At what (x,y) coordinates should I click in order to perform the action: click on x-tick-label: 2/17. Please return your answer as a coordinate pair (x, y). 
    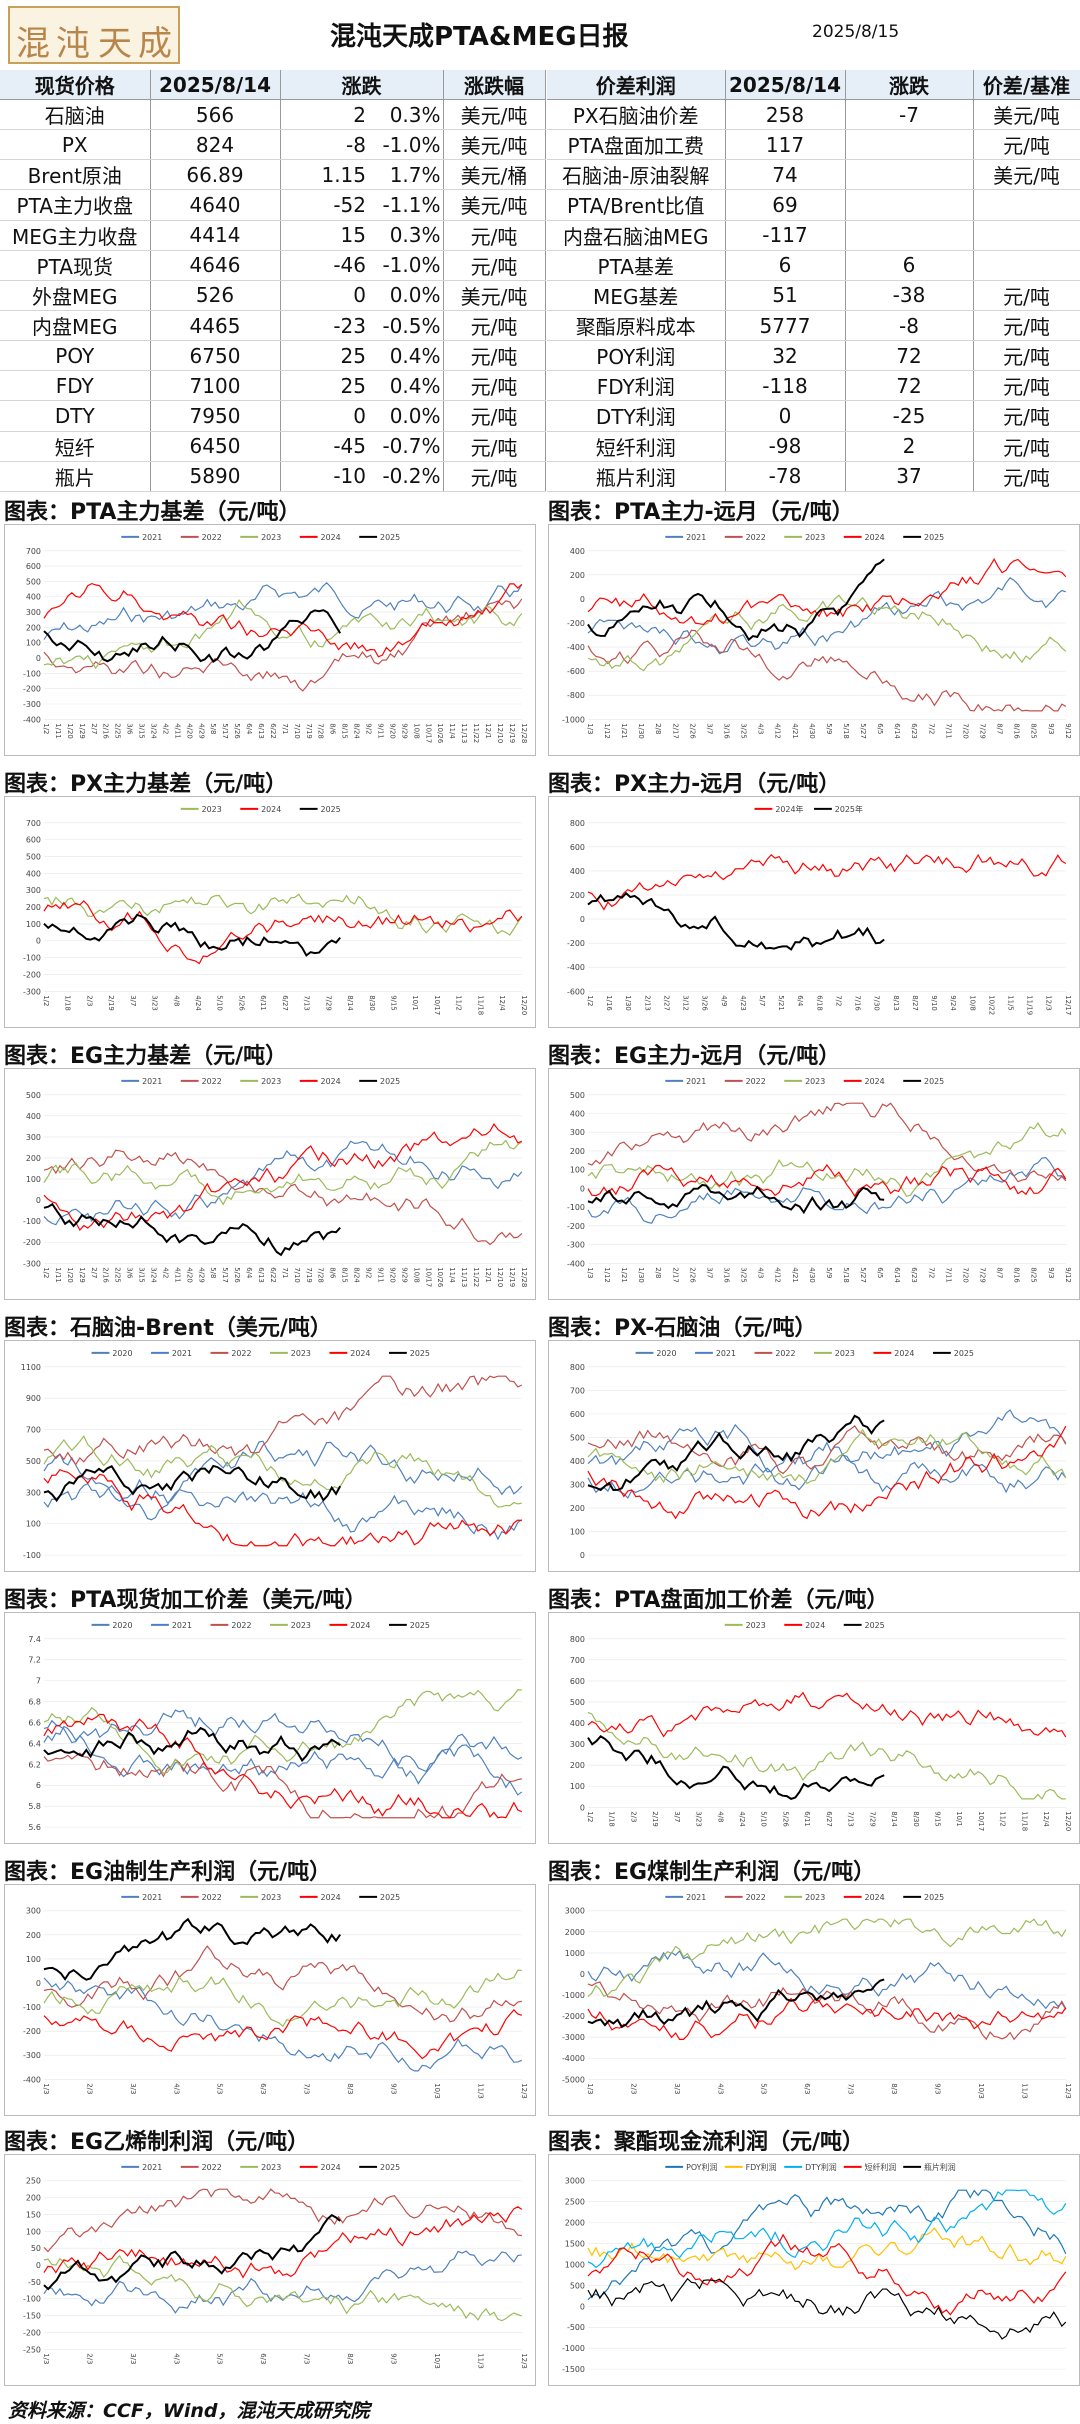
    Looking at the image, I should click on (675, 1275).